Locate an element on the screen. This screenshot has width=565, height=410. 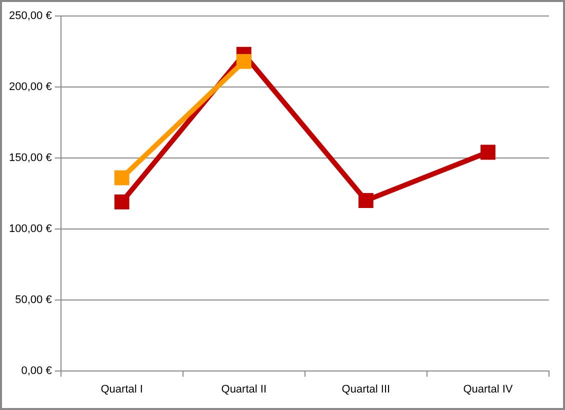
x-tick-label: Quartal II is located at coordinates (244, 389).